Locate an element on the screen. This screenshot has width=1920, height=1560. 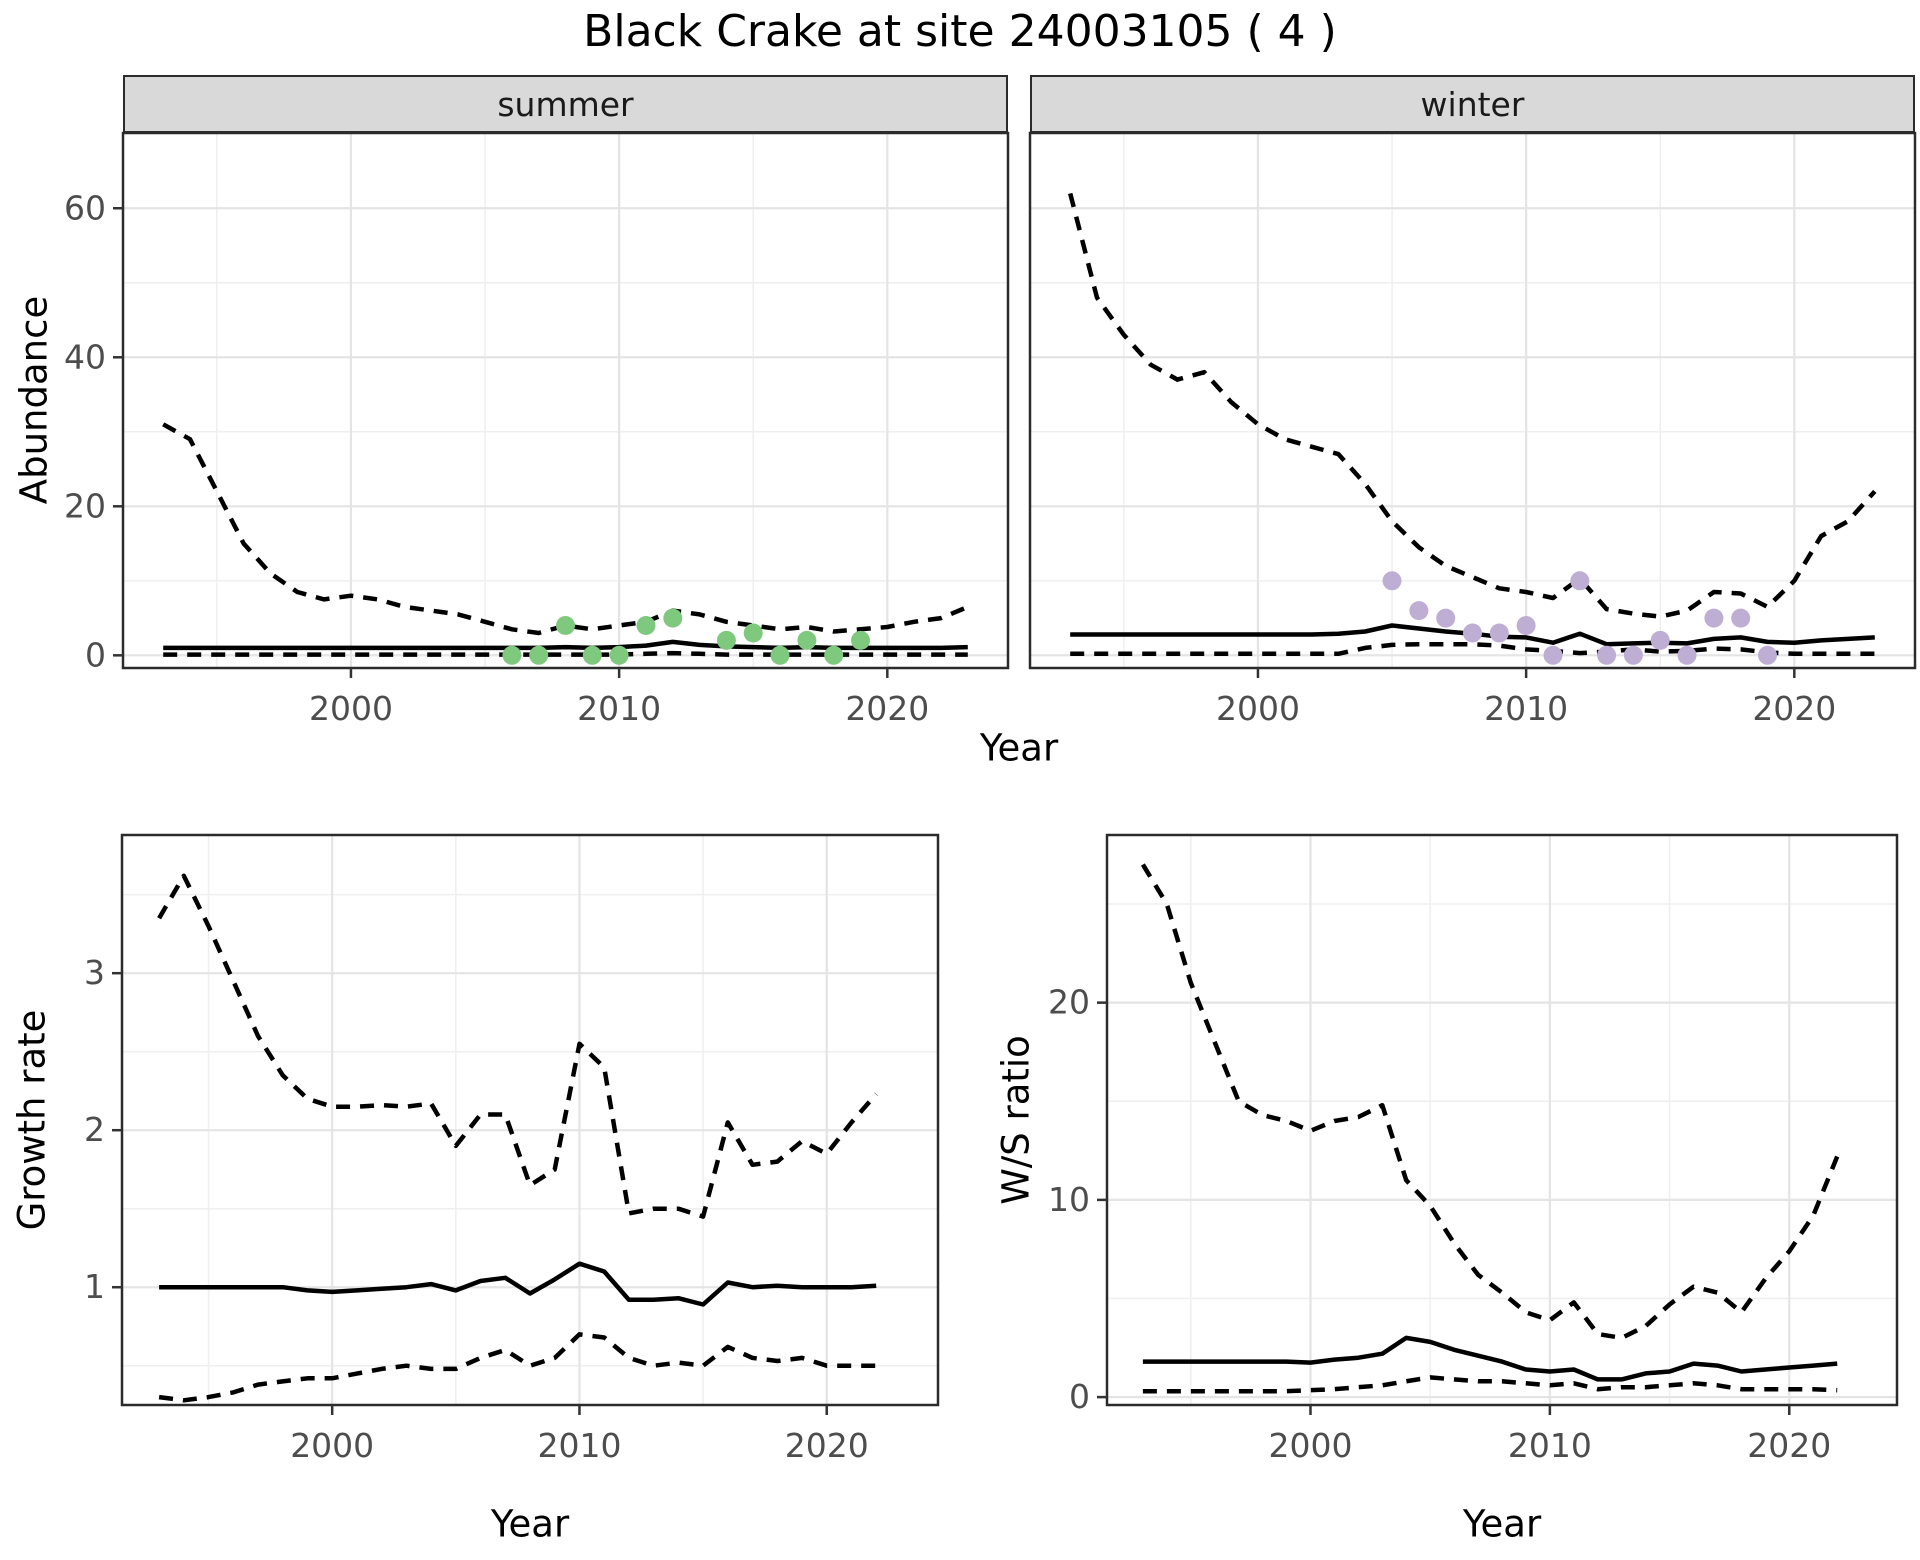
facet-strip-winter-label: winter is located at coordinates (1472, 104).